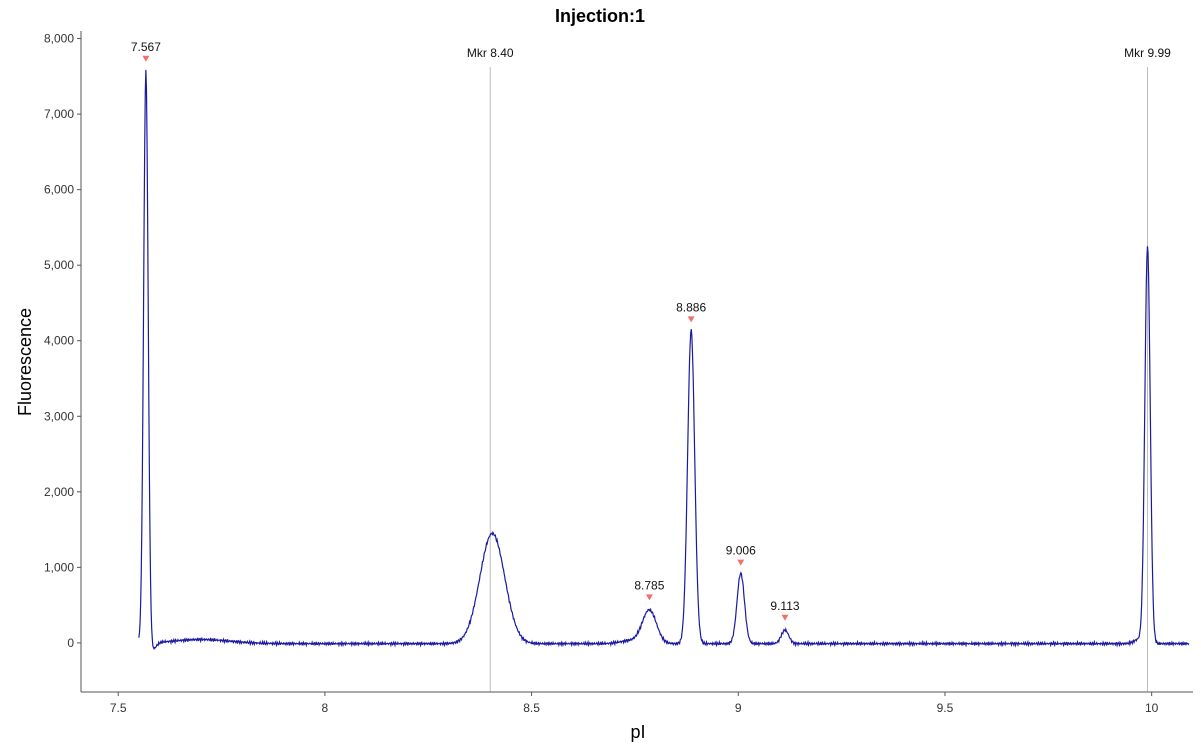  I want to click on marker-label: Mkr 9.99, so click(1147, 53).